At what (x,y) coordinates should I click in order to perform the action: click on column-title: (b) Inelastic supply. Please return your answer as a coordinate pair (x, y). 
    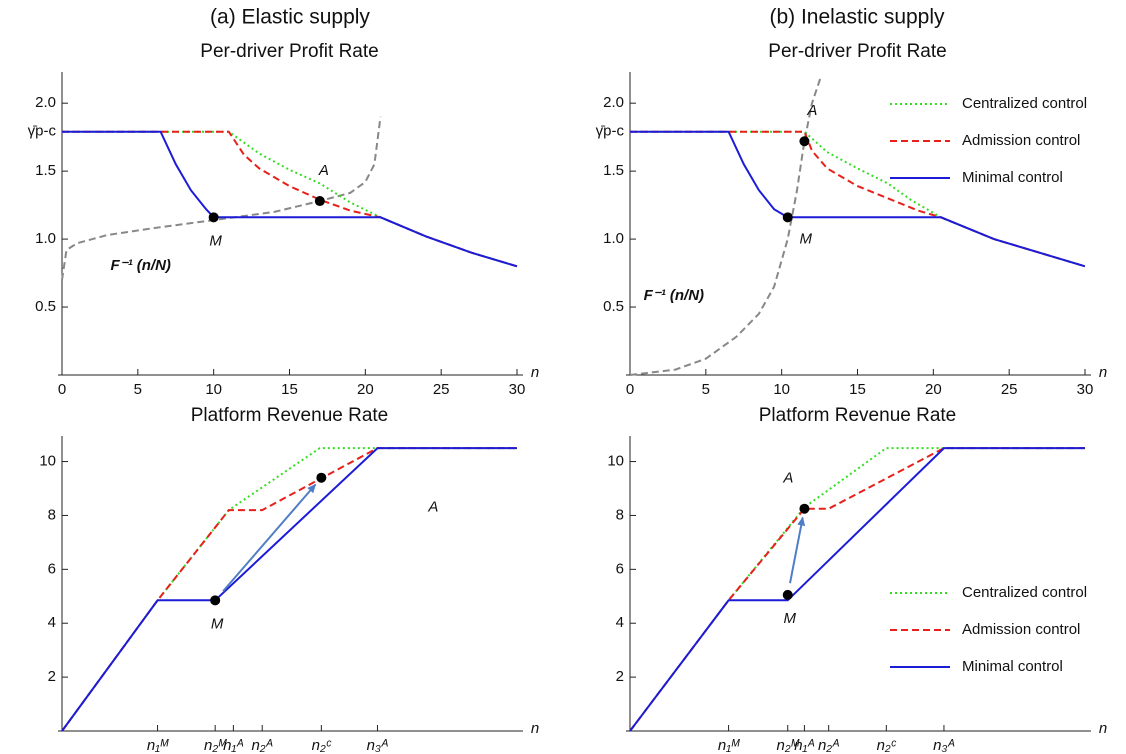
    Looking at the image, I should click on (857, 17).